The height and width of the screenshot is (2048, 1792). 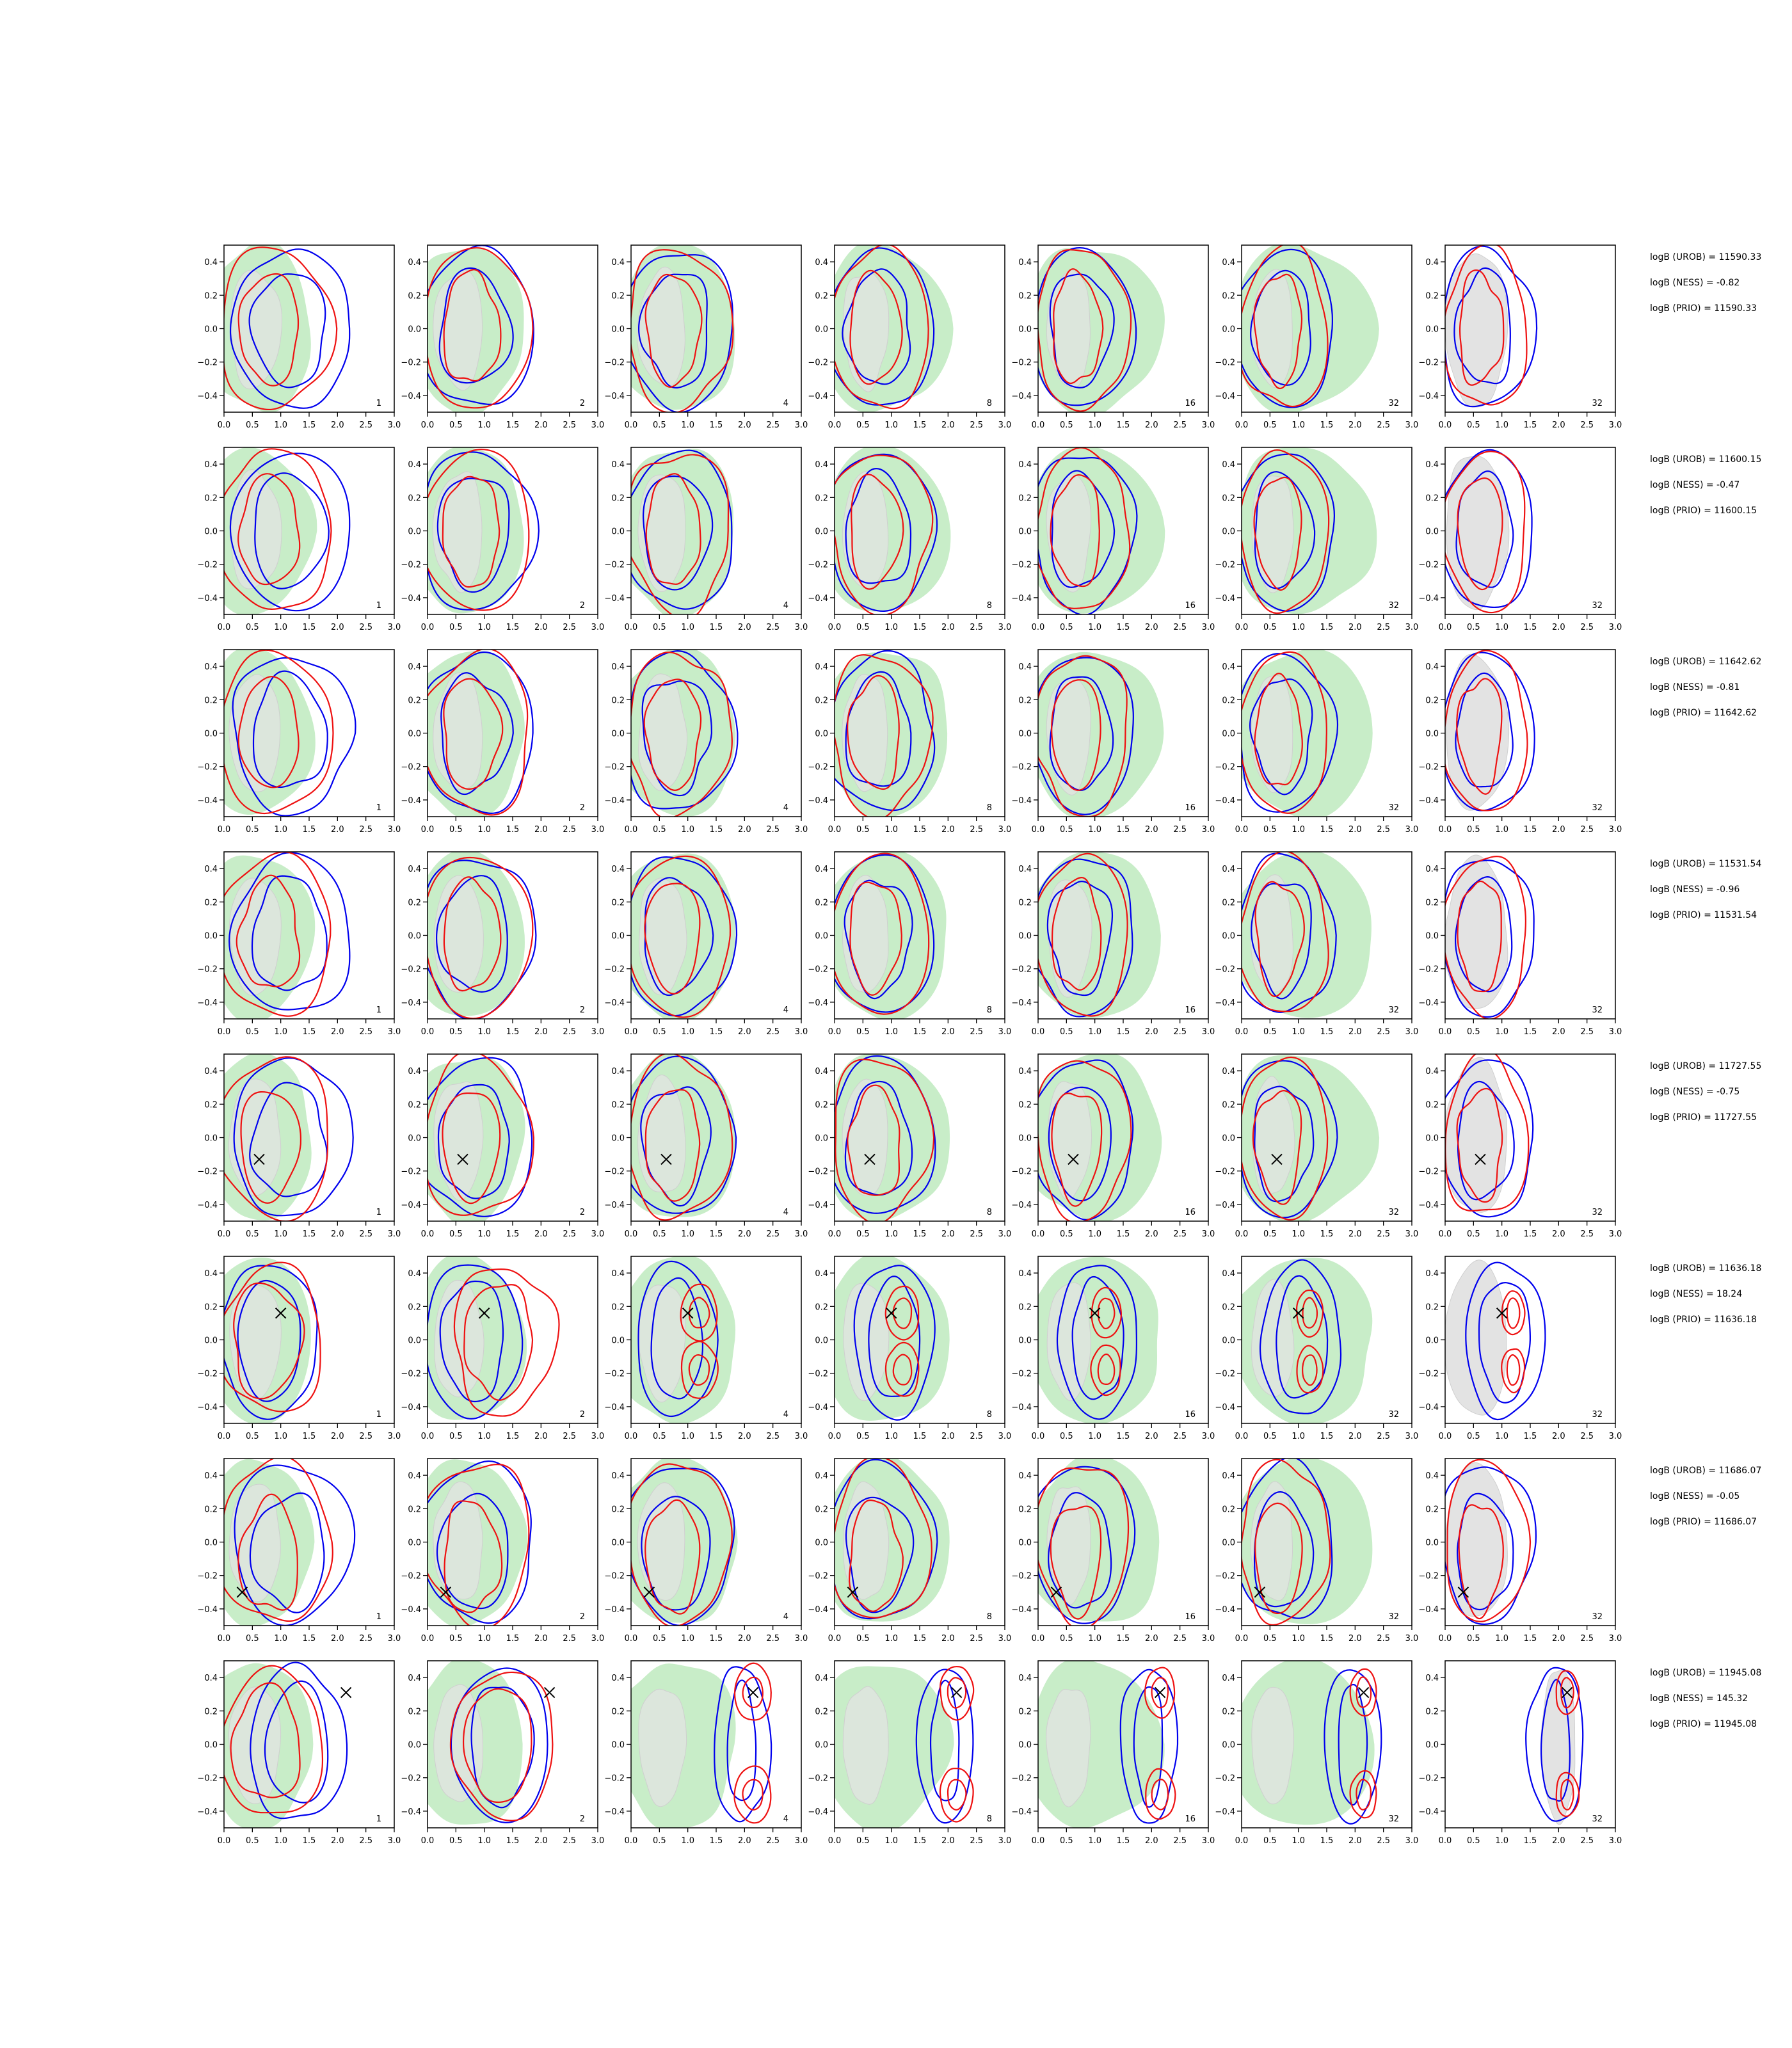 I want to click on x-tick-label: 0.0, so click(x=428, y=1032).